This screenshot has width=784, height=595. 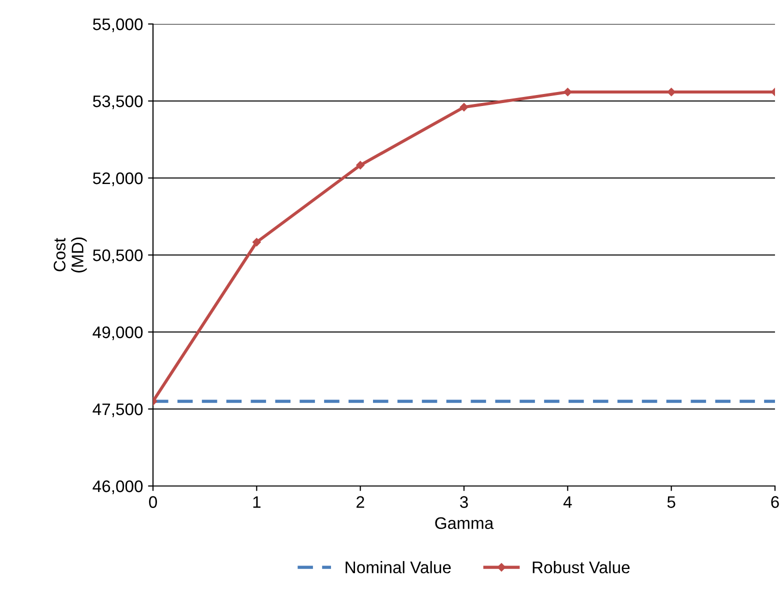 I want to click on x-tick-label: 4, so click(x=567, y=502).